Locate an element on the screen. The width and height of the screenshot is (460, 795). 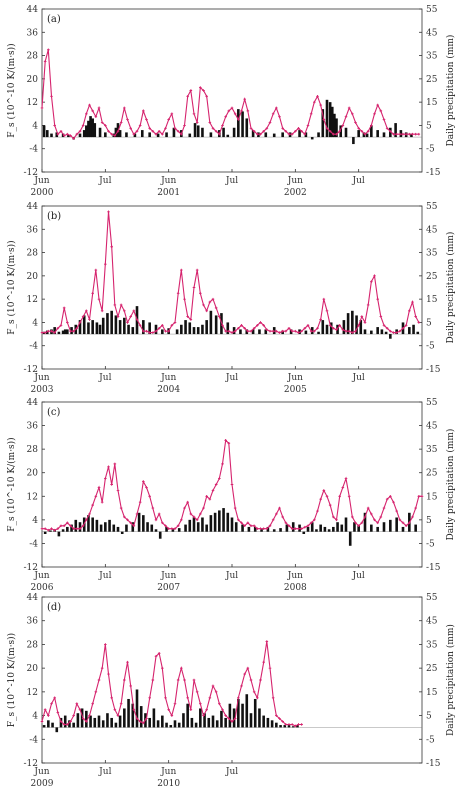
left-tick-label: 4 is located at coordinates (35, 717).